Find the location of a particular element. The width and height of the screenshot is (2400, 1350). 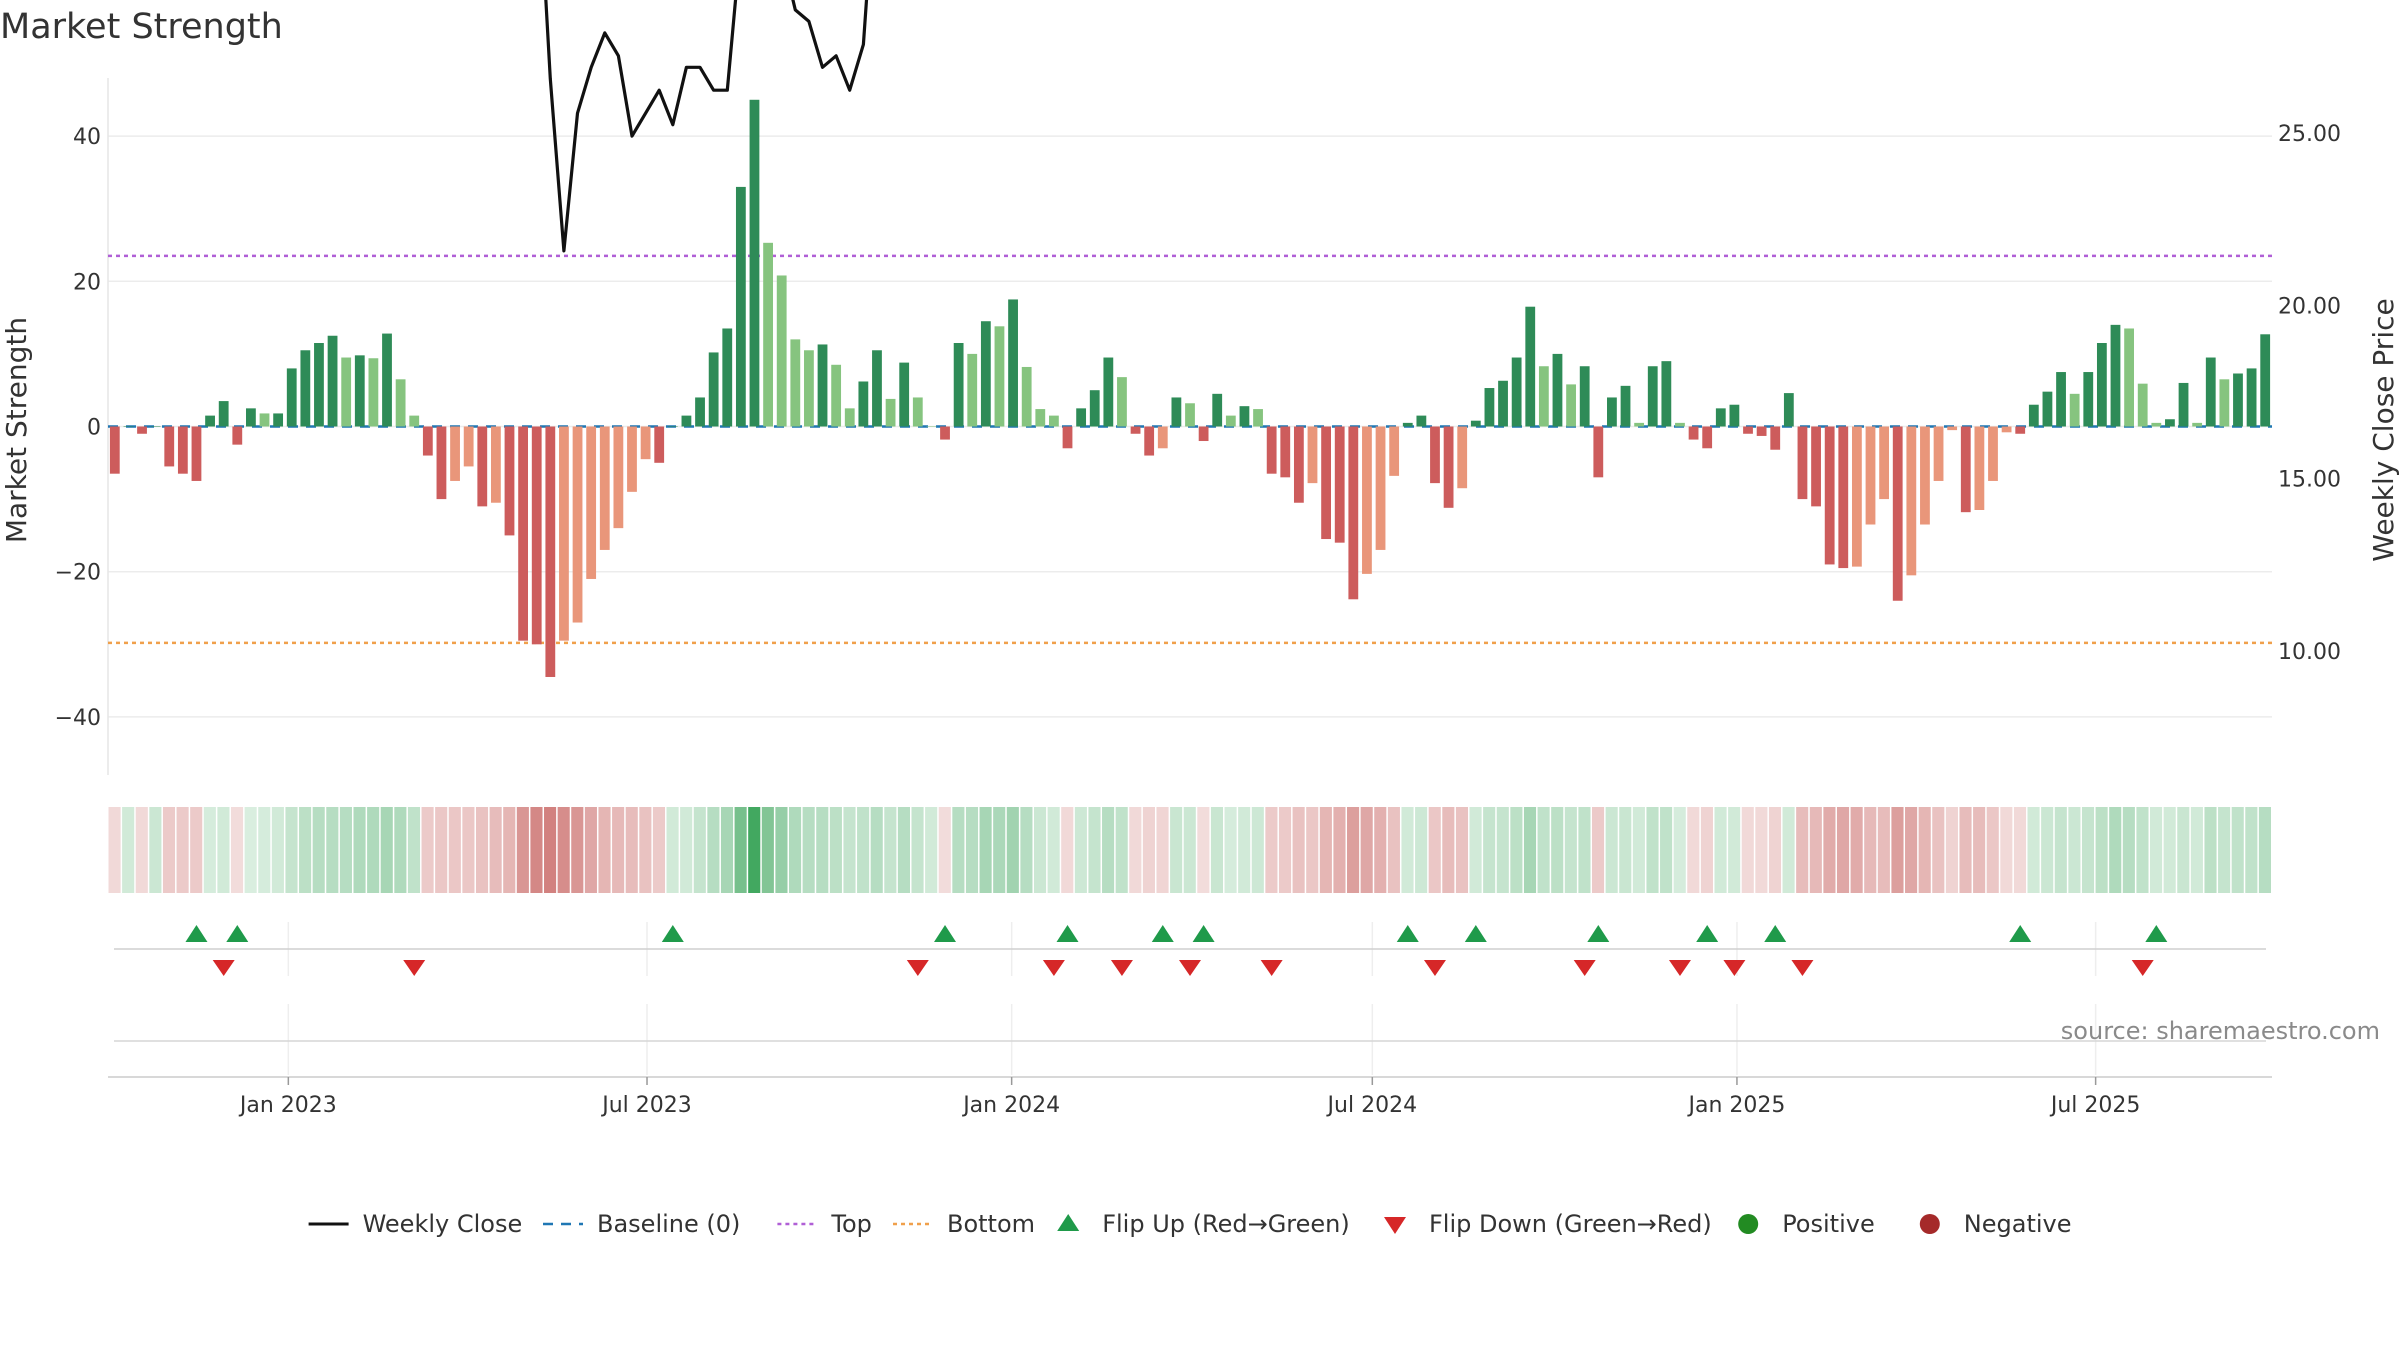

source-label: source: sharemaestro.com is located at coordinates (2220, 1031).